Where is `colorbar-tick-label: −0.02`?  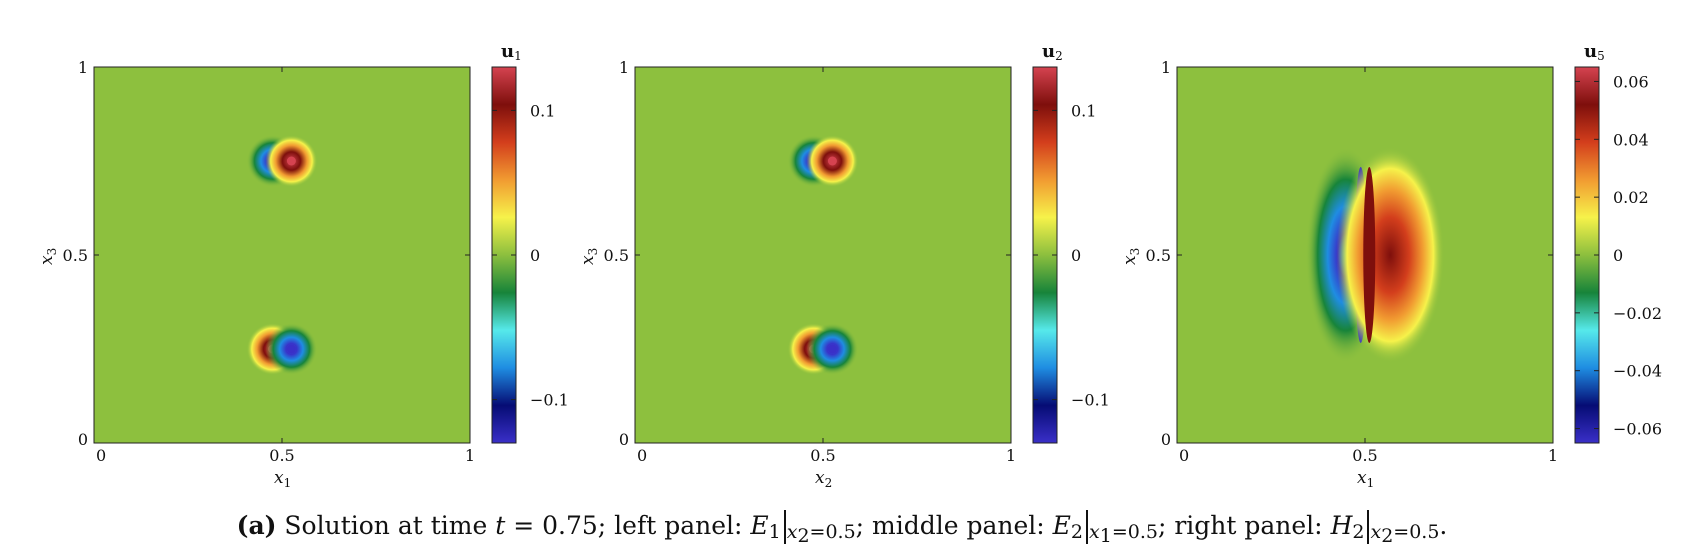
colorbar-tick-label: −0.02 is located at coordinates (1637, 313).